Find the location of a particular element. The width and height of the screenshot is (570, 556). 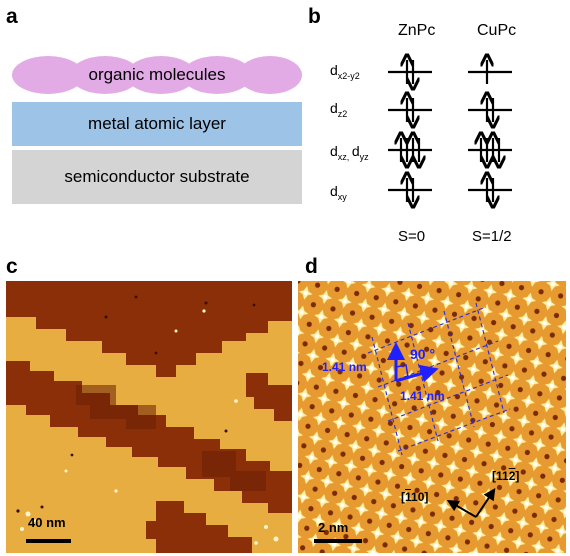

panel-letter-b: b is located at coordinates (314, 16).